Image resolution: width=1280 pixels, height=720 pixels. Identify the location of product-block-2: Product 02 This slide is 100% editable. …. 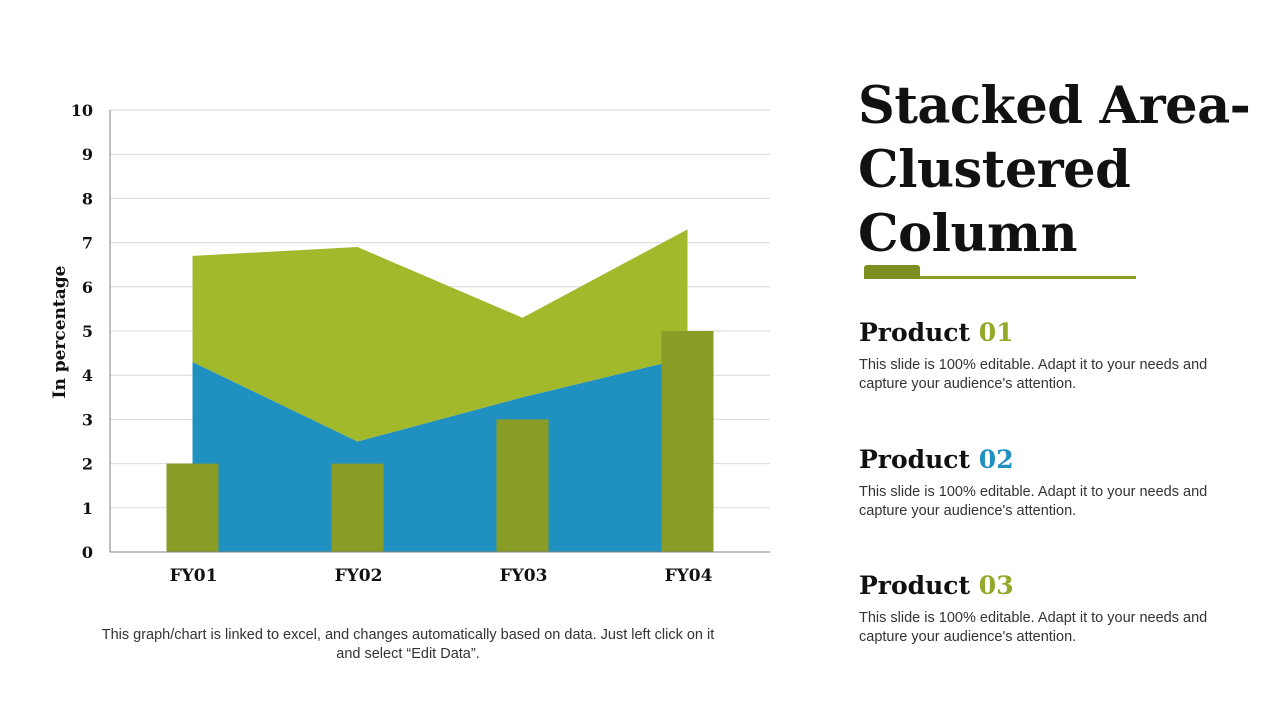
(1049, 483).